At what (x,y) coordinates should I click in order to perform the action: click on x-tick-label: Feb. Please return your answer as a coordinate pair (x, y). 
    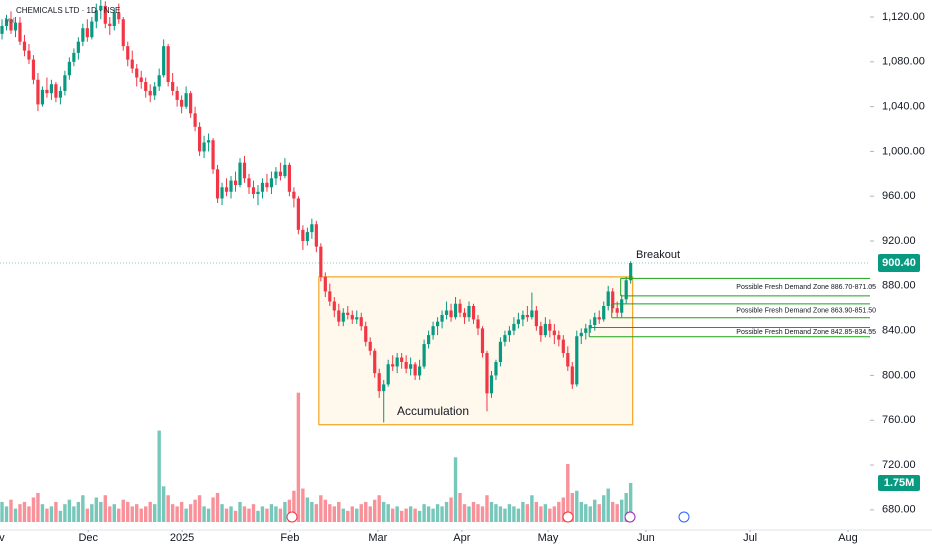
    Looking at the image, I should click on (289, 538).